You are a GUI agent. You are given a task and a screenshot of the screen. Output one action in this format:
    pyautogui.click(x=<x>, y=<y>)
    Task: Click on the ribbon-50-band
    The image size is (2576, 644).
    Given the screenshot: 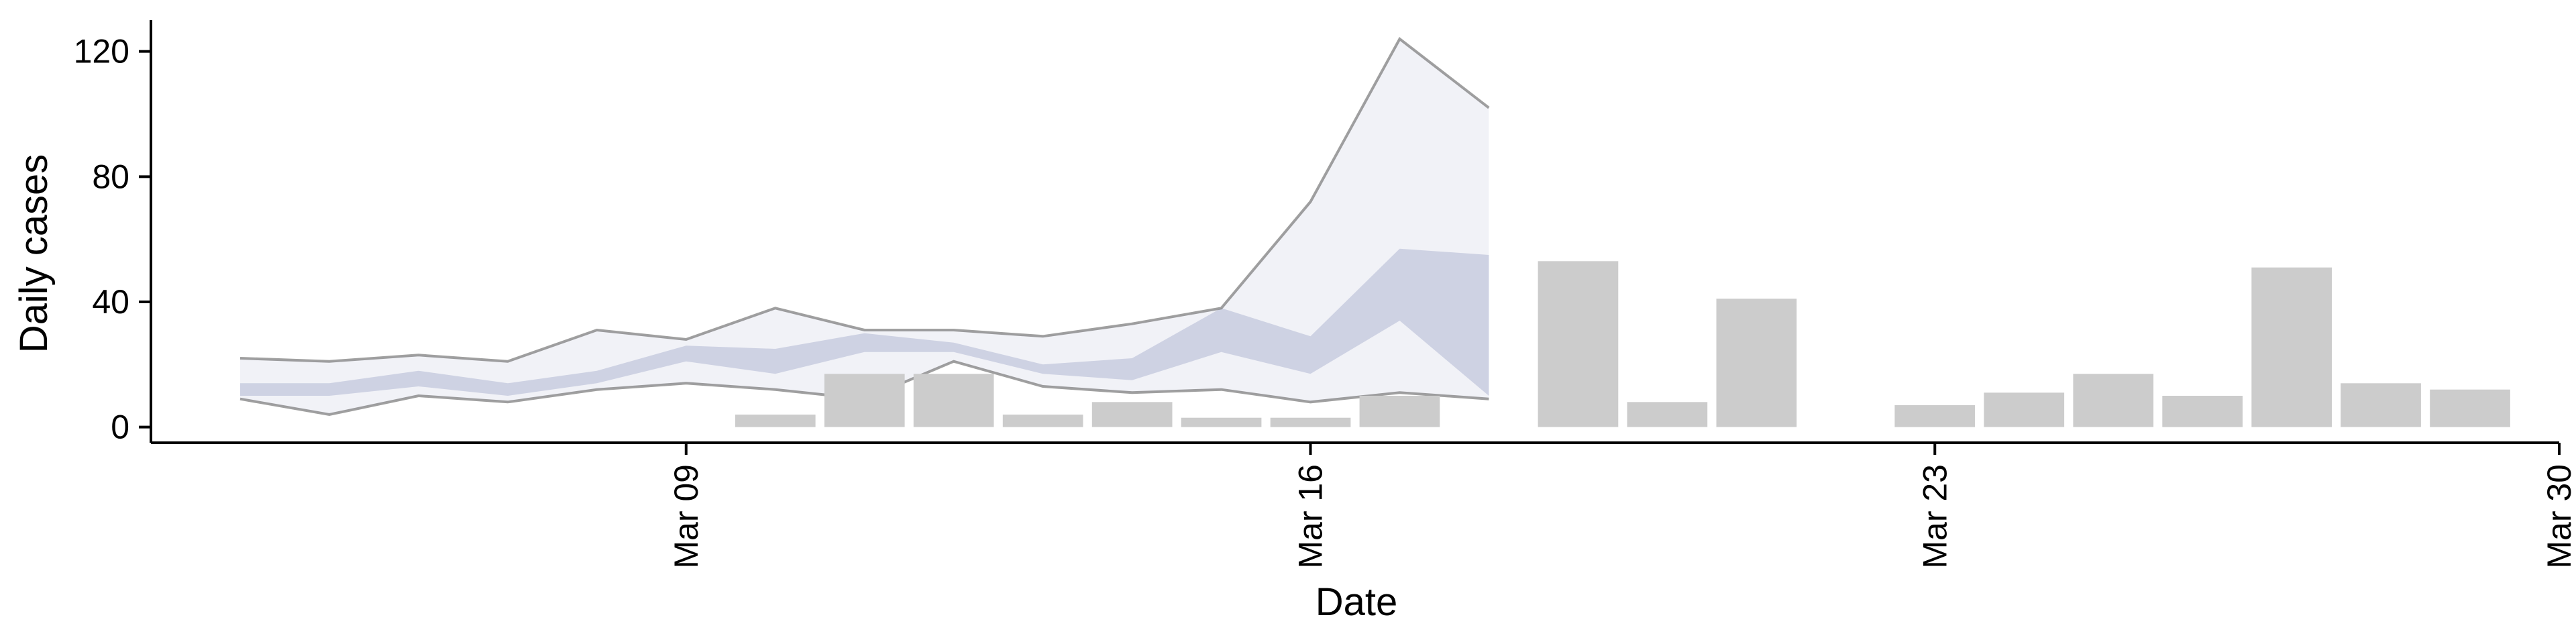 What is the action you would take?
    pyautogui.click(x=864, y=322)
    